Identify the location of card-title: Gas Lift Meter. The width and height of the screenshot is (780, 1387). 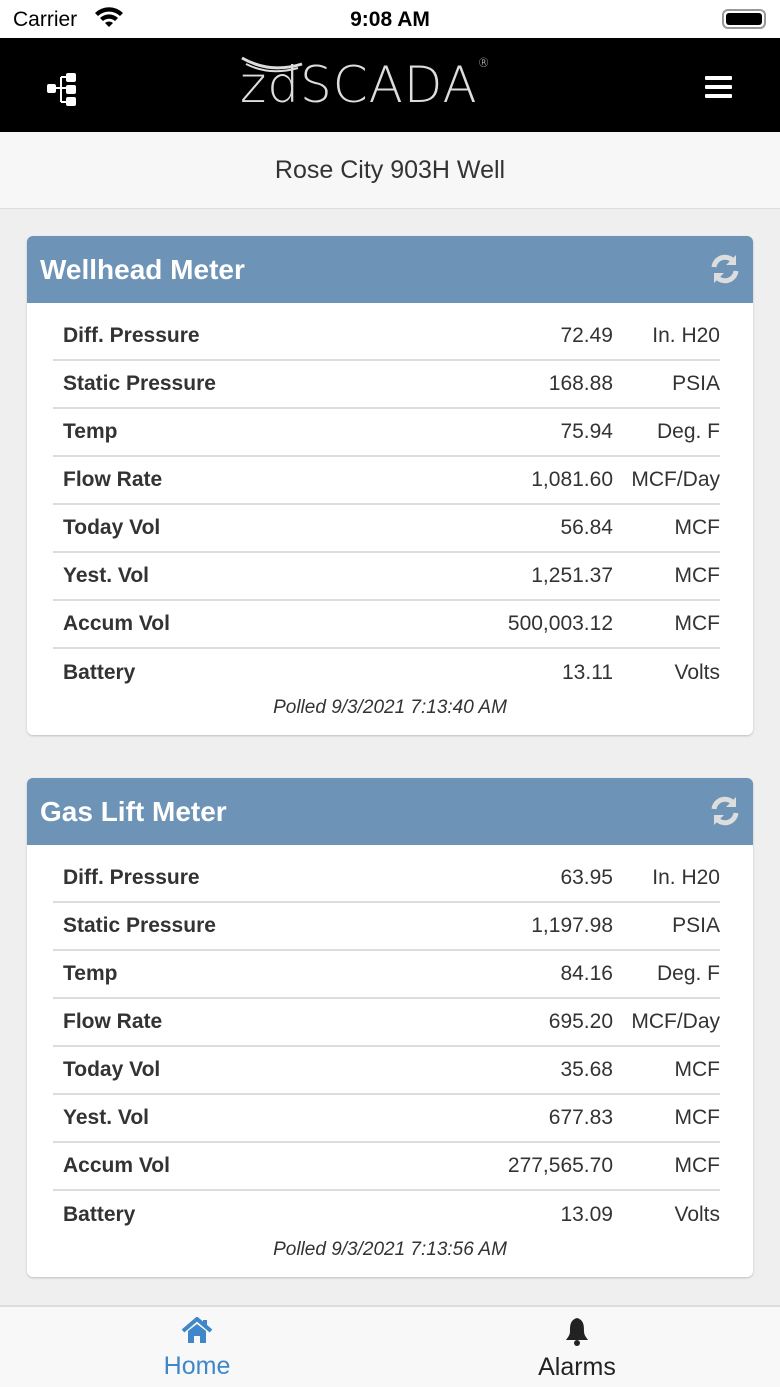
(133, 811).